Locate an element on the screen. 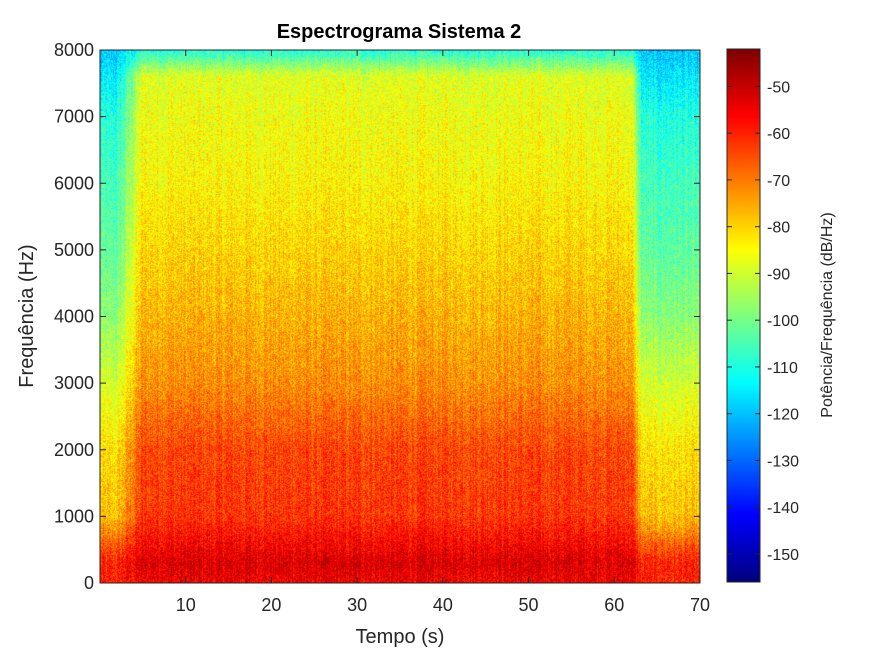  chart-title: Espectrograma Sistema 2 is located at coordinates (399, 32).